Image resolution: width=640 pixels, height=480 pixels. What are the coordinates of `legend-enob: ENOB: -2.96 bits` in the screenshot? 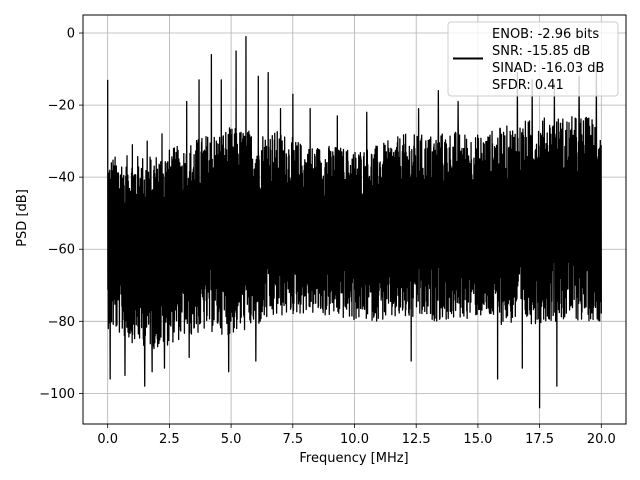 It's located at (545, 34).